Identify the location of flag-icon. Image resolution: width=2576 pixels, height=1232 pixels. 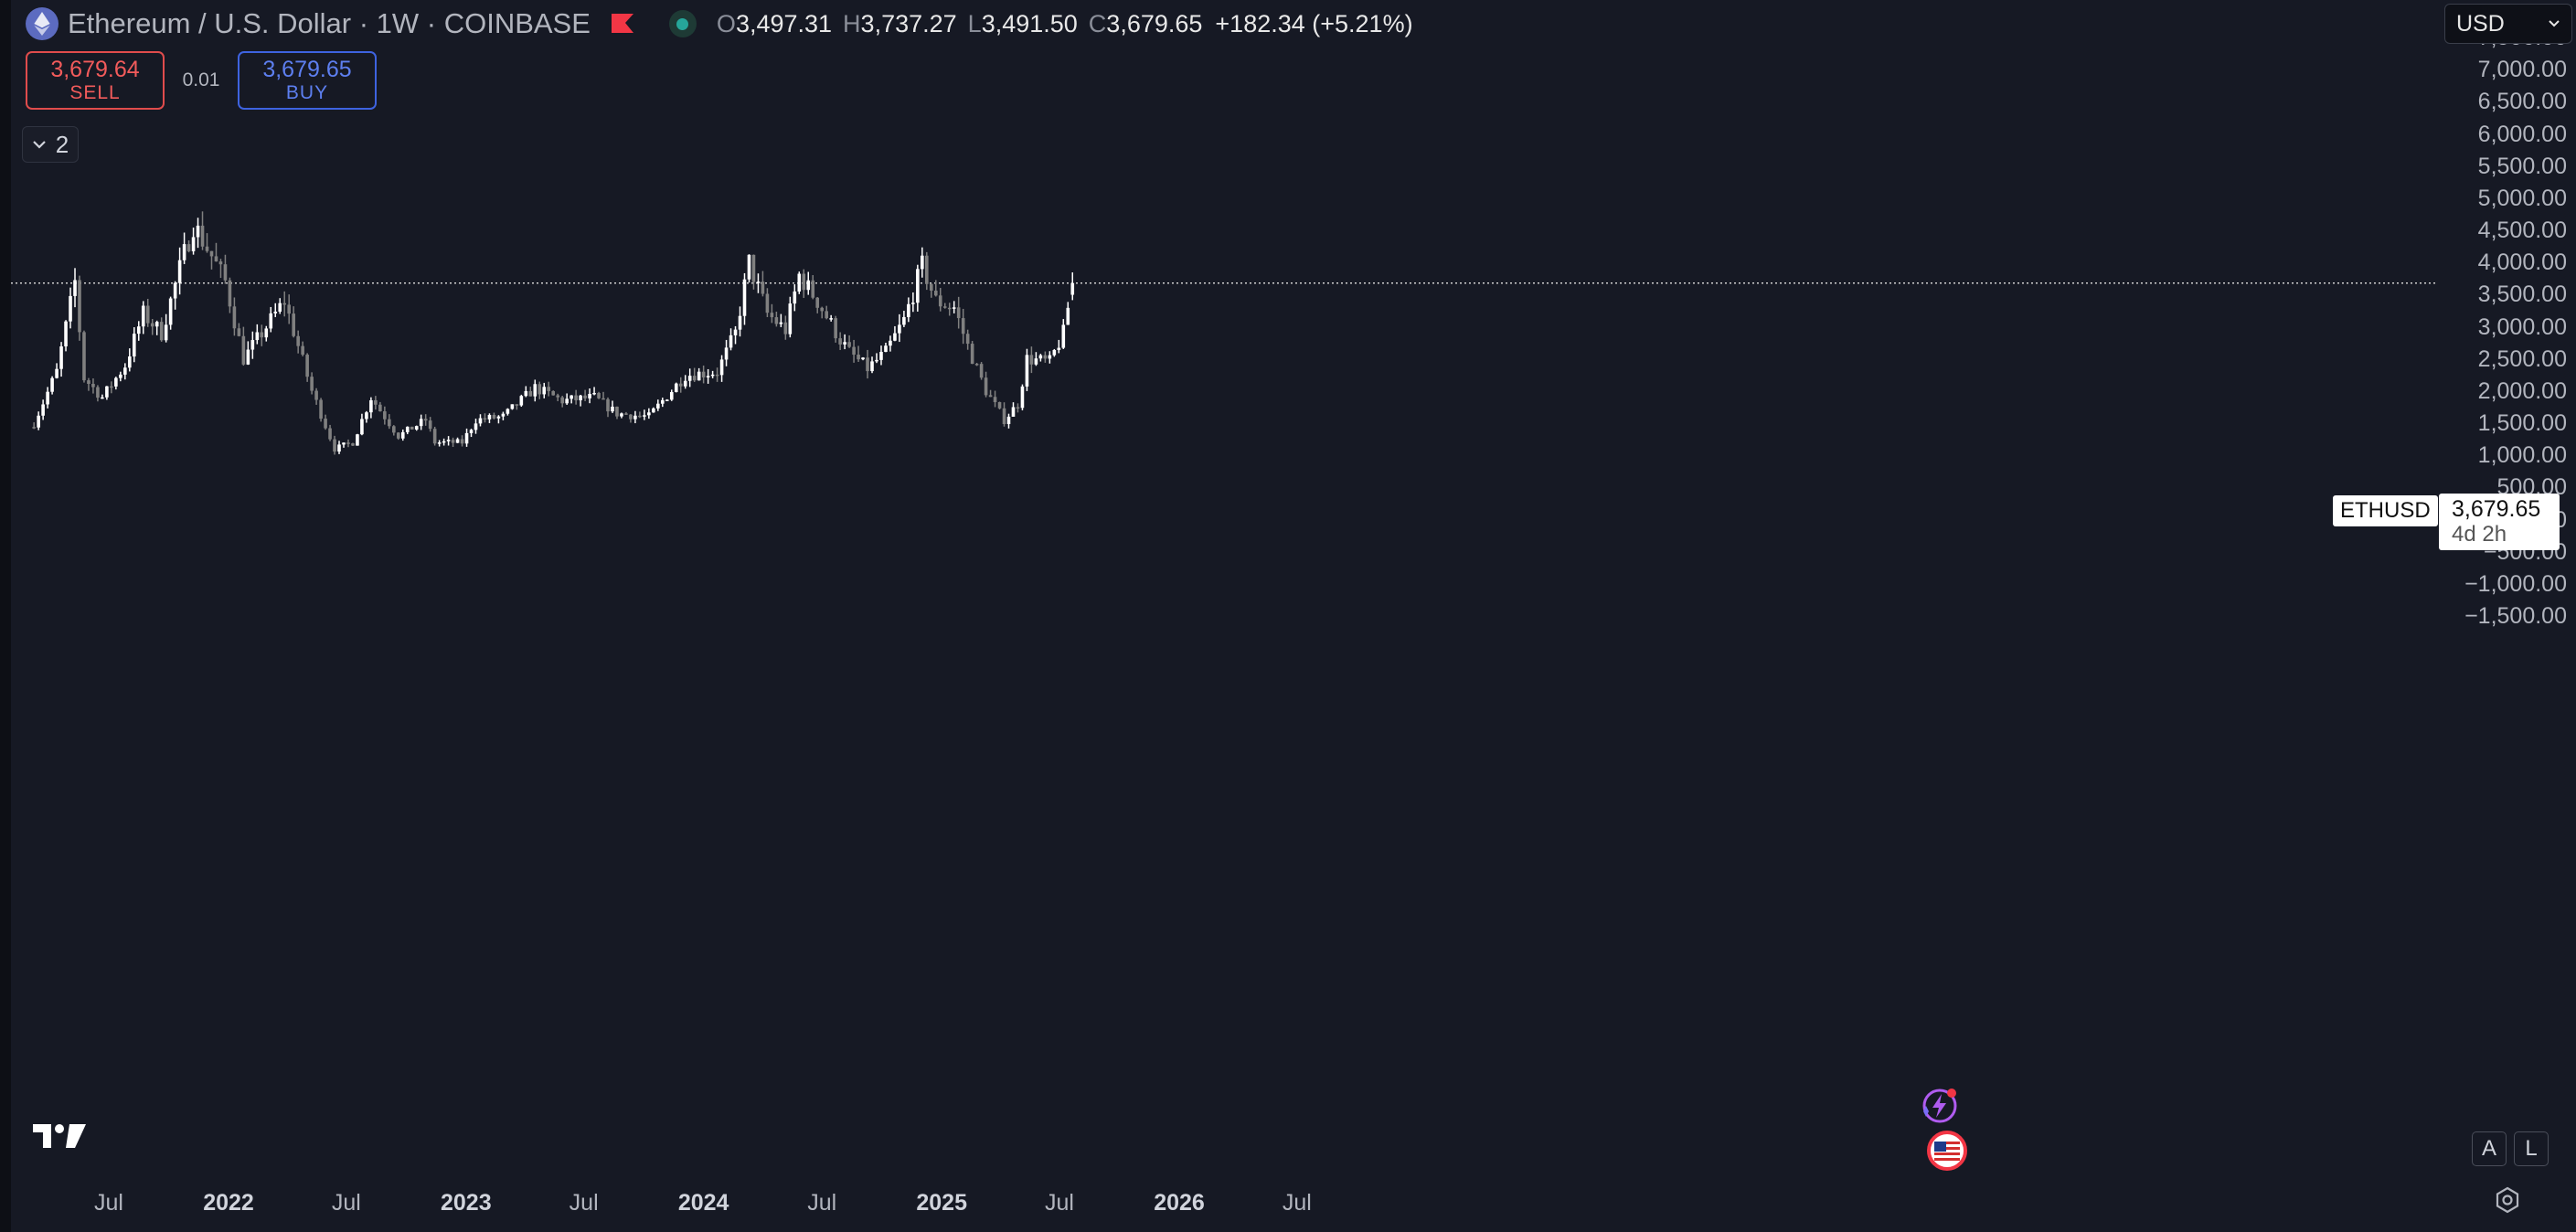
(622, 24).